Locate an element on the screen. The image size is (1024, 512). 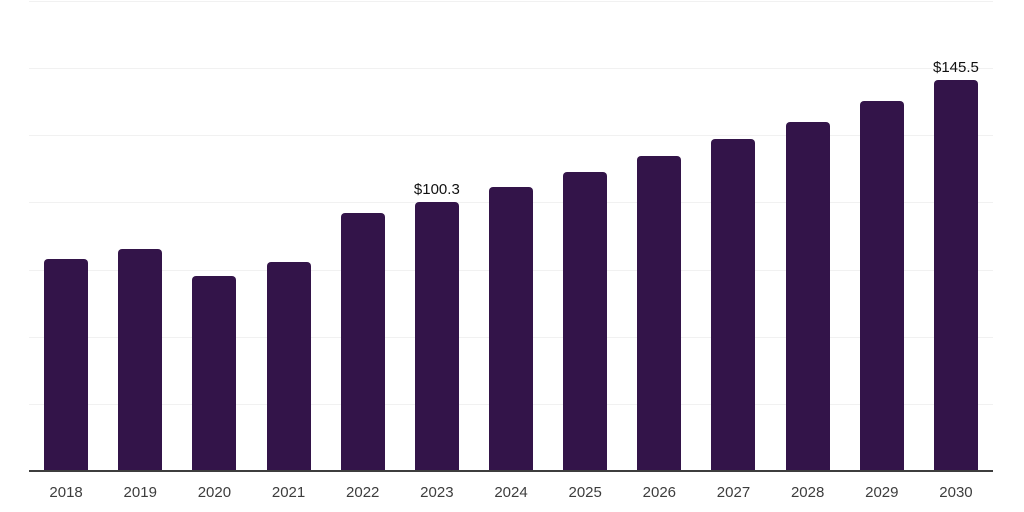
bar-value-label-2030: $145.5 is located at coordinates (956, 68).